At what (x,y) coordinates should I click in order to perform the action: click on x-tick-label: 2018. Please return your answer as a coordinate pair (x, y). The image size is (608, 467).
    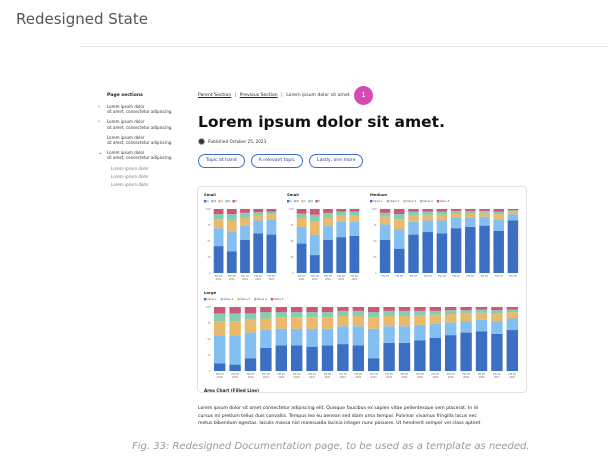
    Looking at the image, I should click on (235, 377).